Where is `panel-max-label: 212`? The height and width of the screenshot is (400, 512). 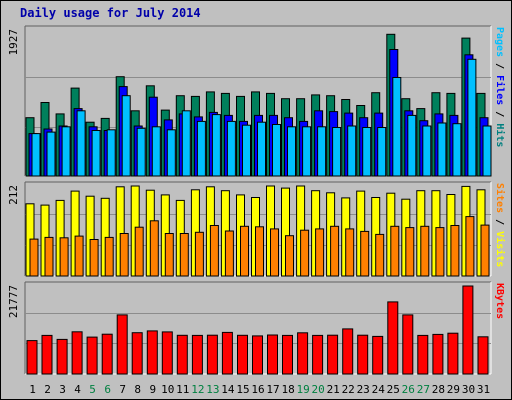
panel-max-label: 212 is located at coordinates (13, 195).